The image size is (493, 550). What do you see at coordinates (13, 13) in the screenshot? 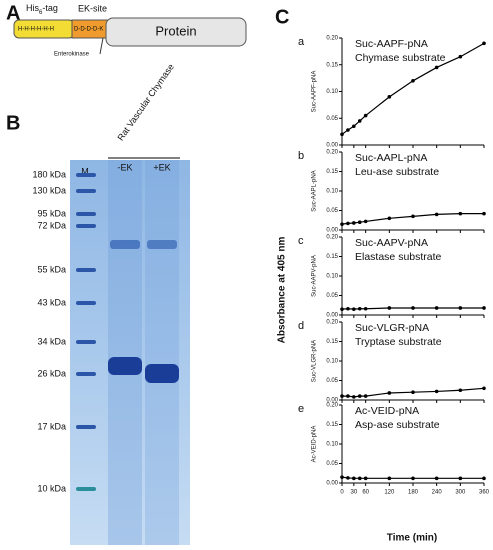
I see `panel-letter: A` at bounding box center [13, 13].